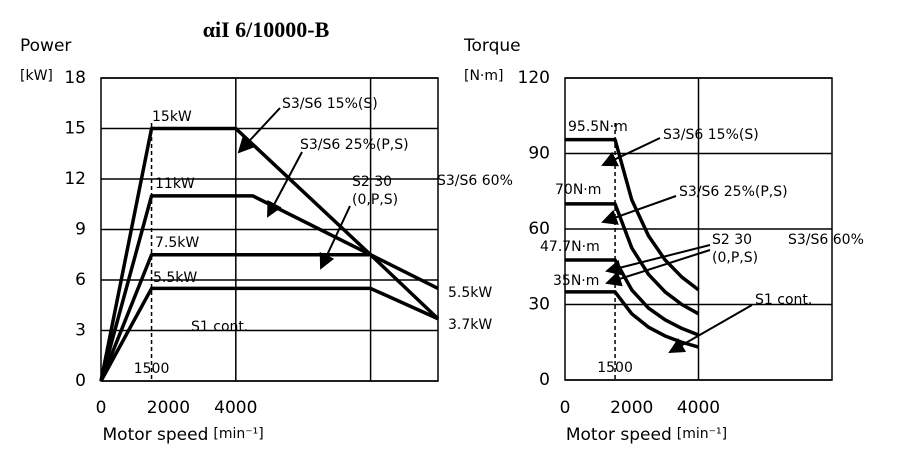 The image size is (919, 467). Describe the element at coordinates (75, 78) in the screenshot. I see `y-tick-label: 18` at that location.